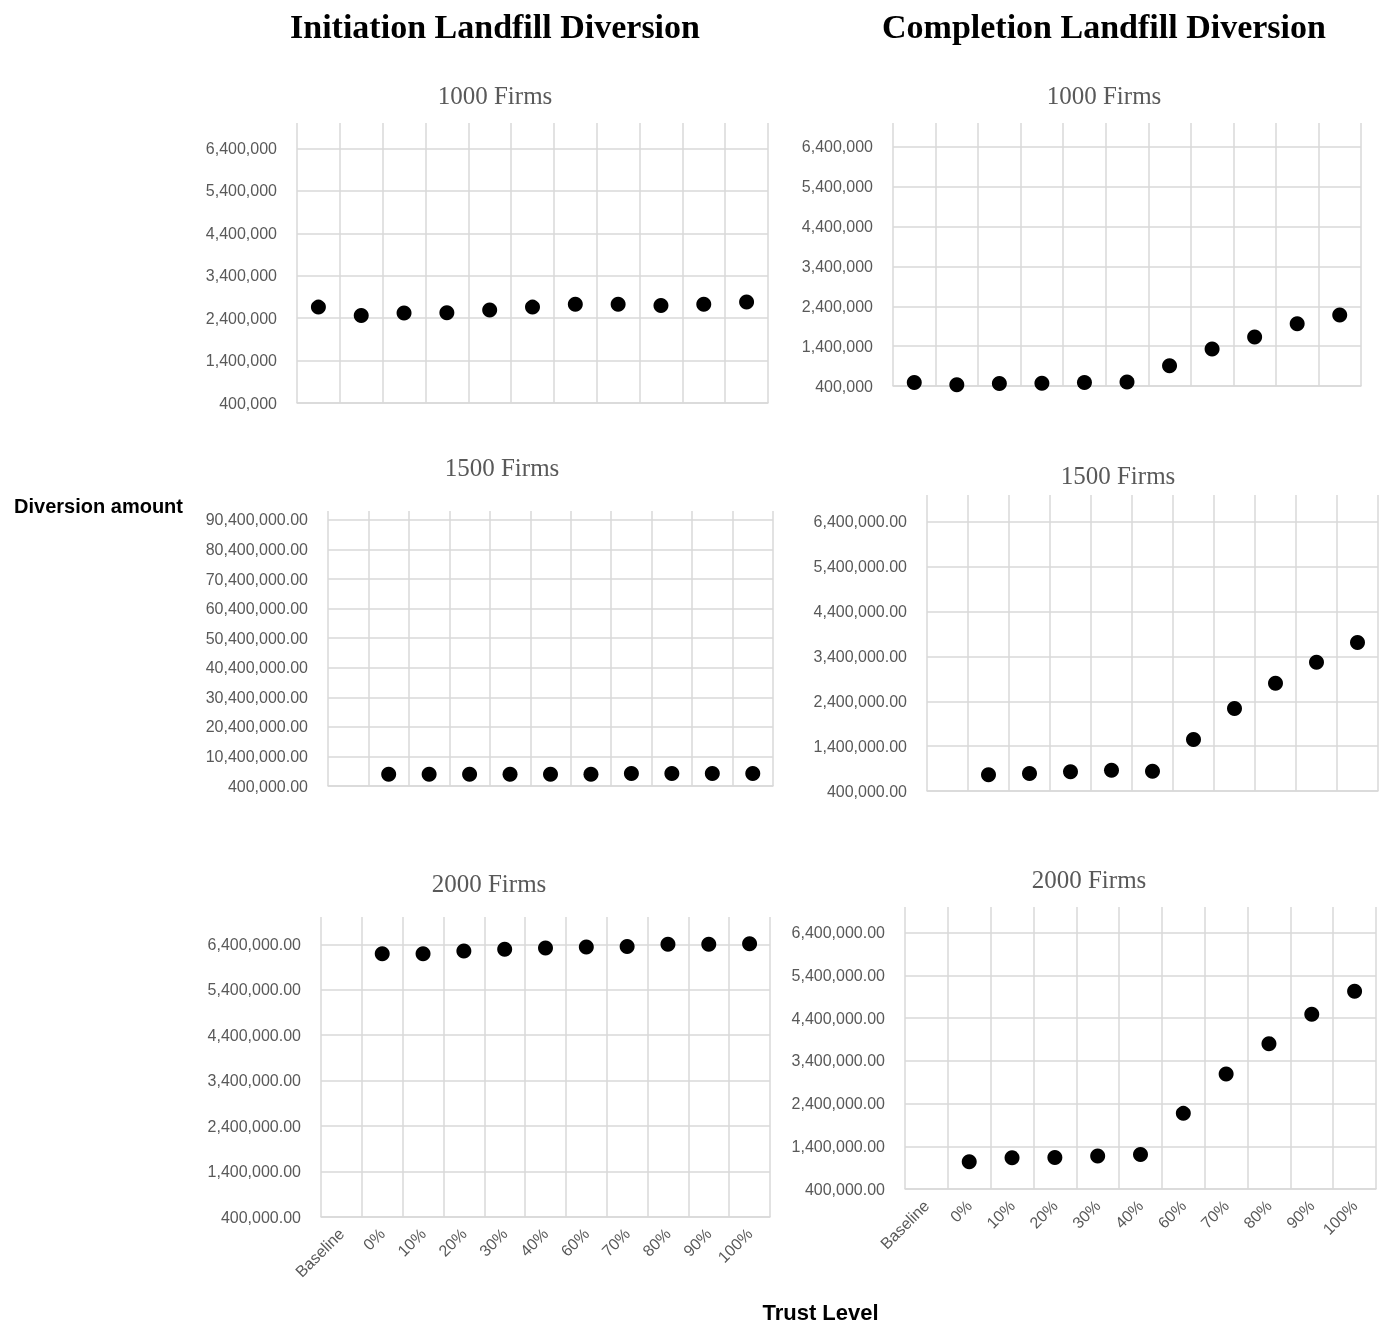  Describe the element at coordinates (257, 638) in the screenshot. I see `y-tick-label: 50,400,000.00` at that location.